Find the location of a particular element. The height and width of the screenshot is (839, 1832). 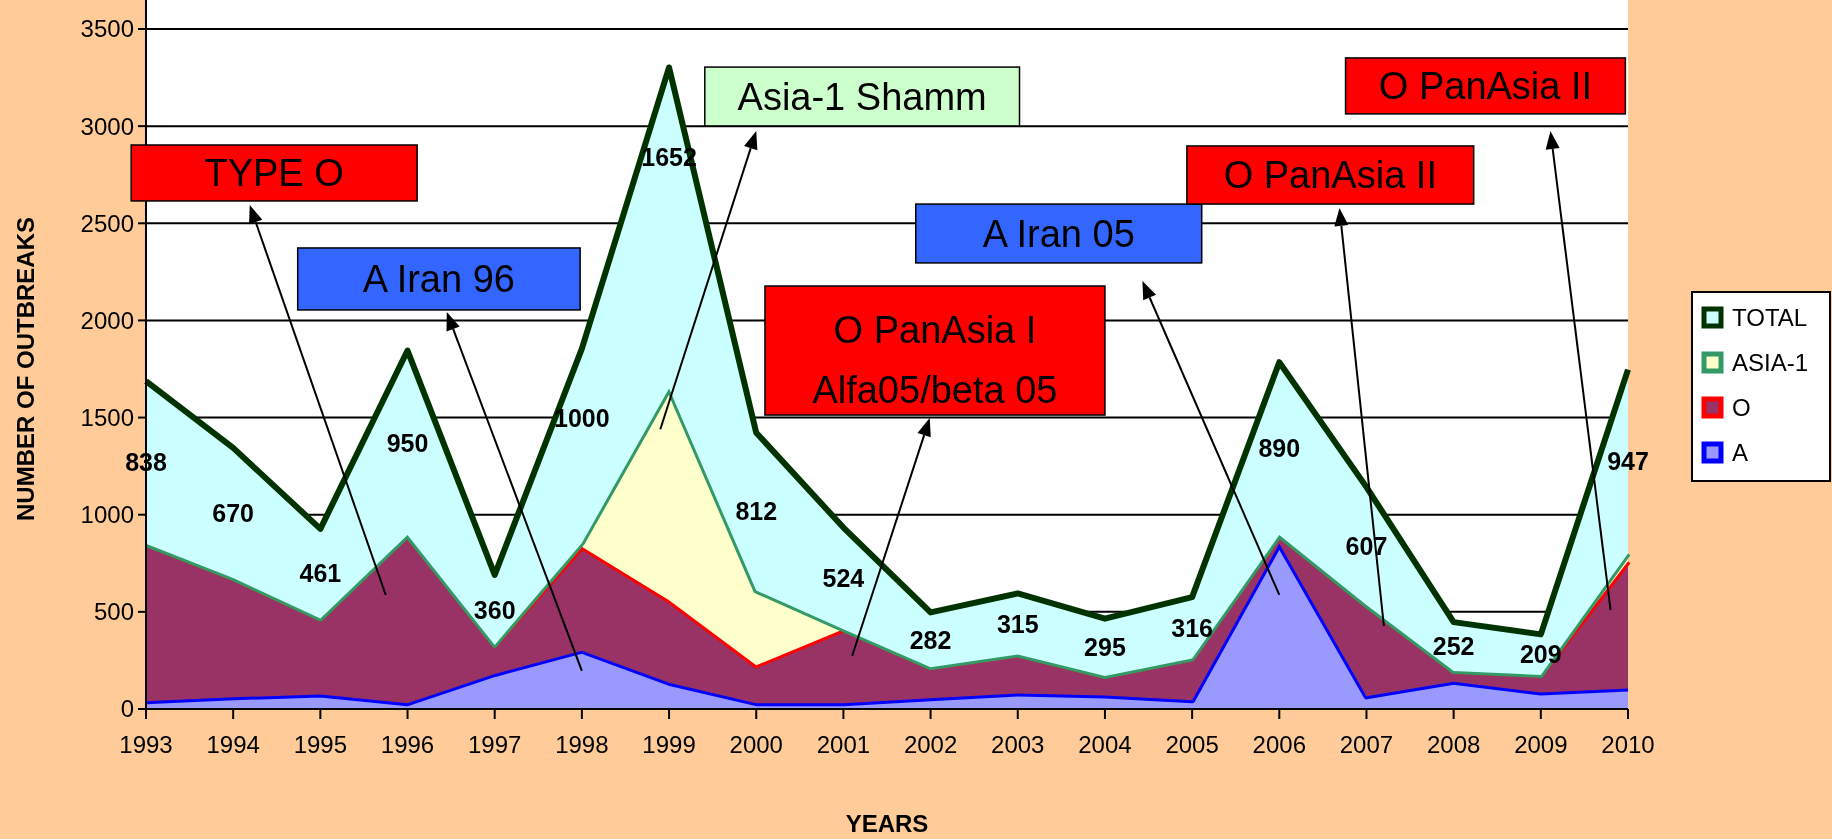

x-tick-label: 2010 is located at coordinates (1628, 744).